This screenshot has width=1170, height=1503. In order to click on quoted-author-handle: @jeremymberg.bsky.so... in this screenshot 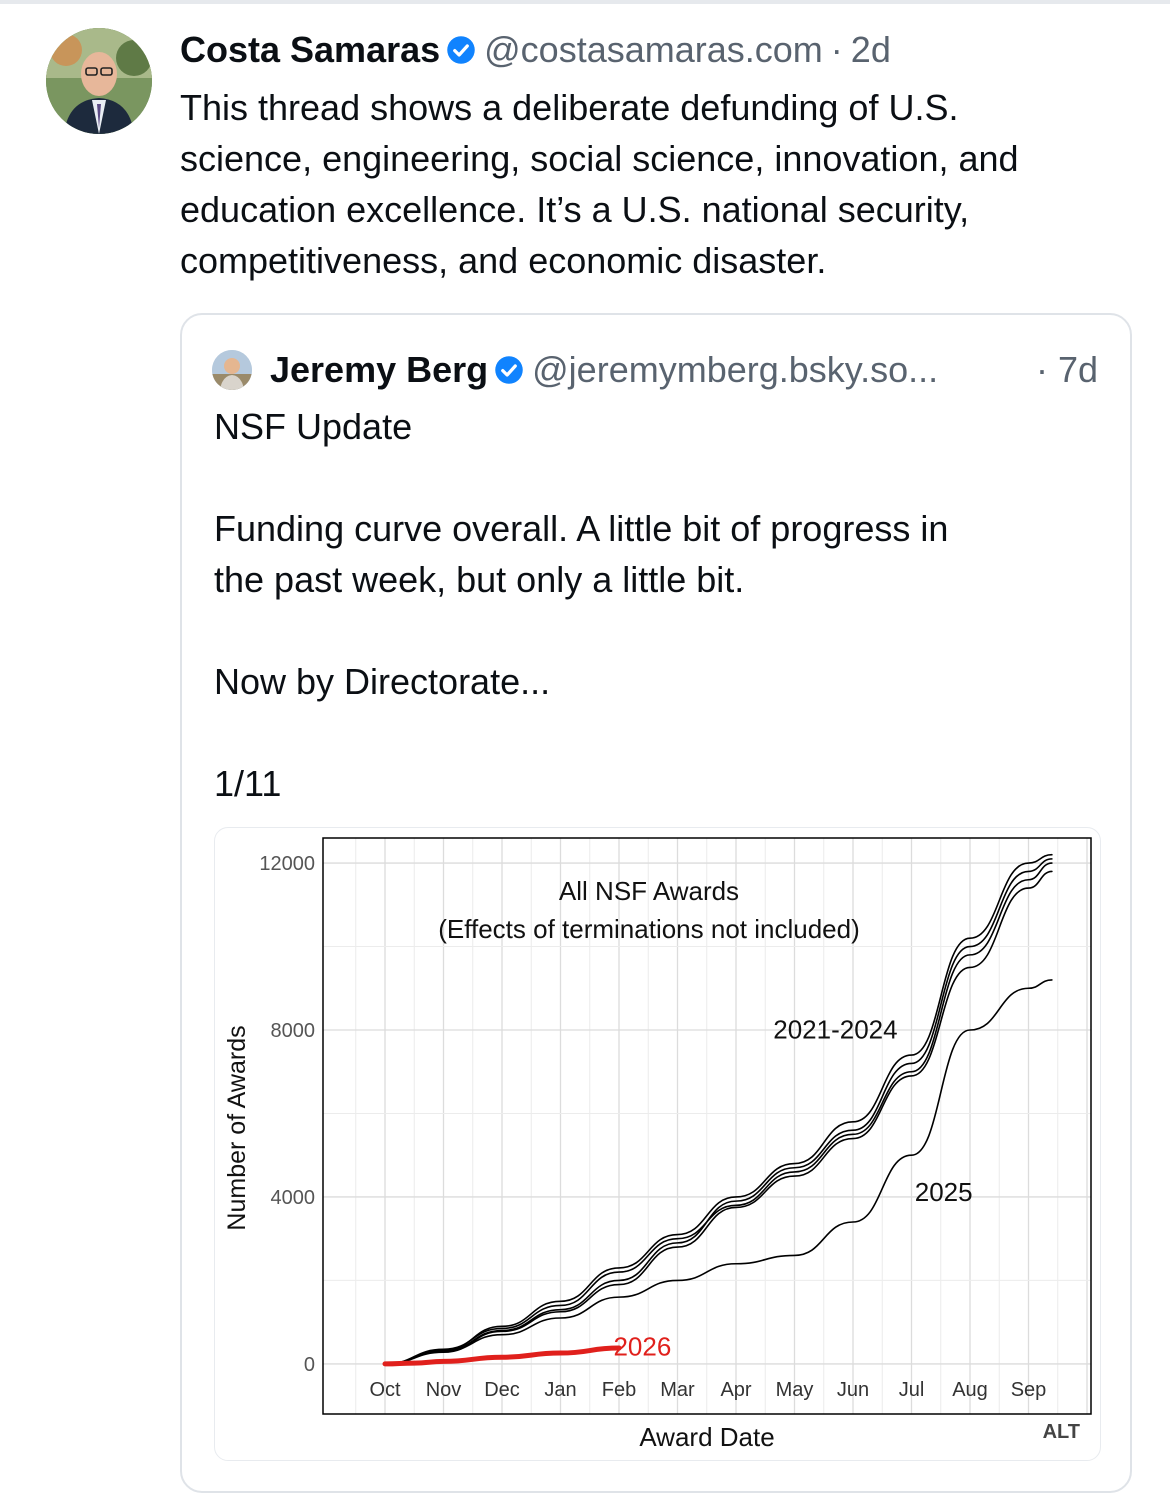, I will do `click(735, 369)`.